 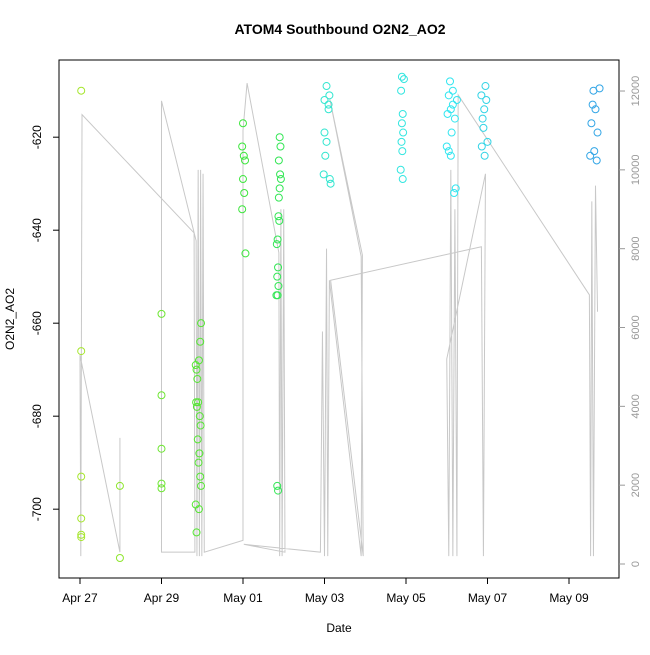 I want to click on x-axis-title: Date, so click(x=339, y=628).